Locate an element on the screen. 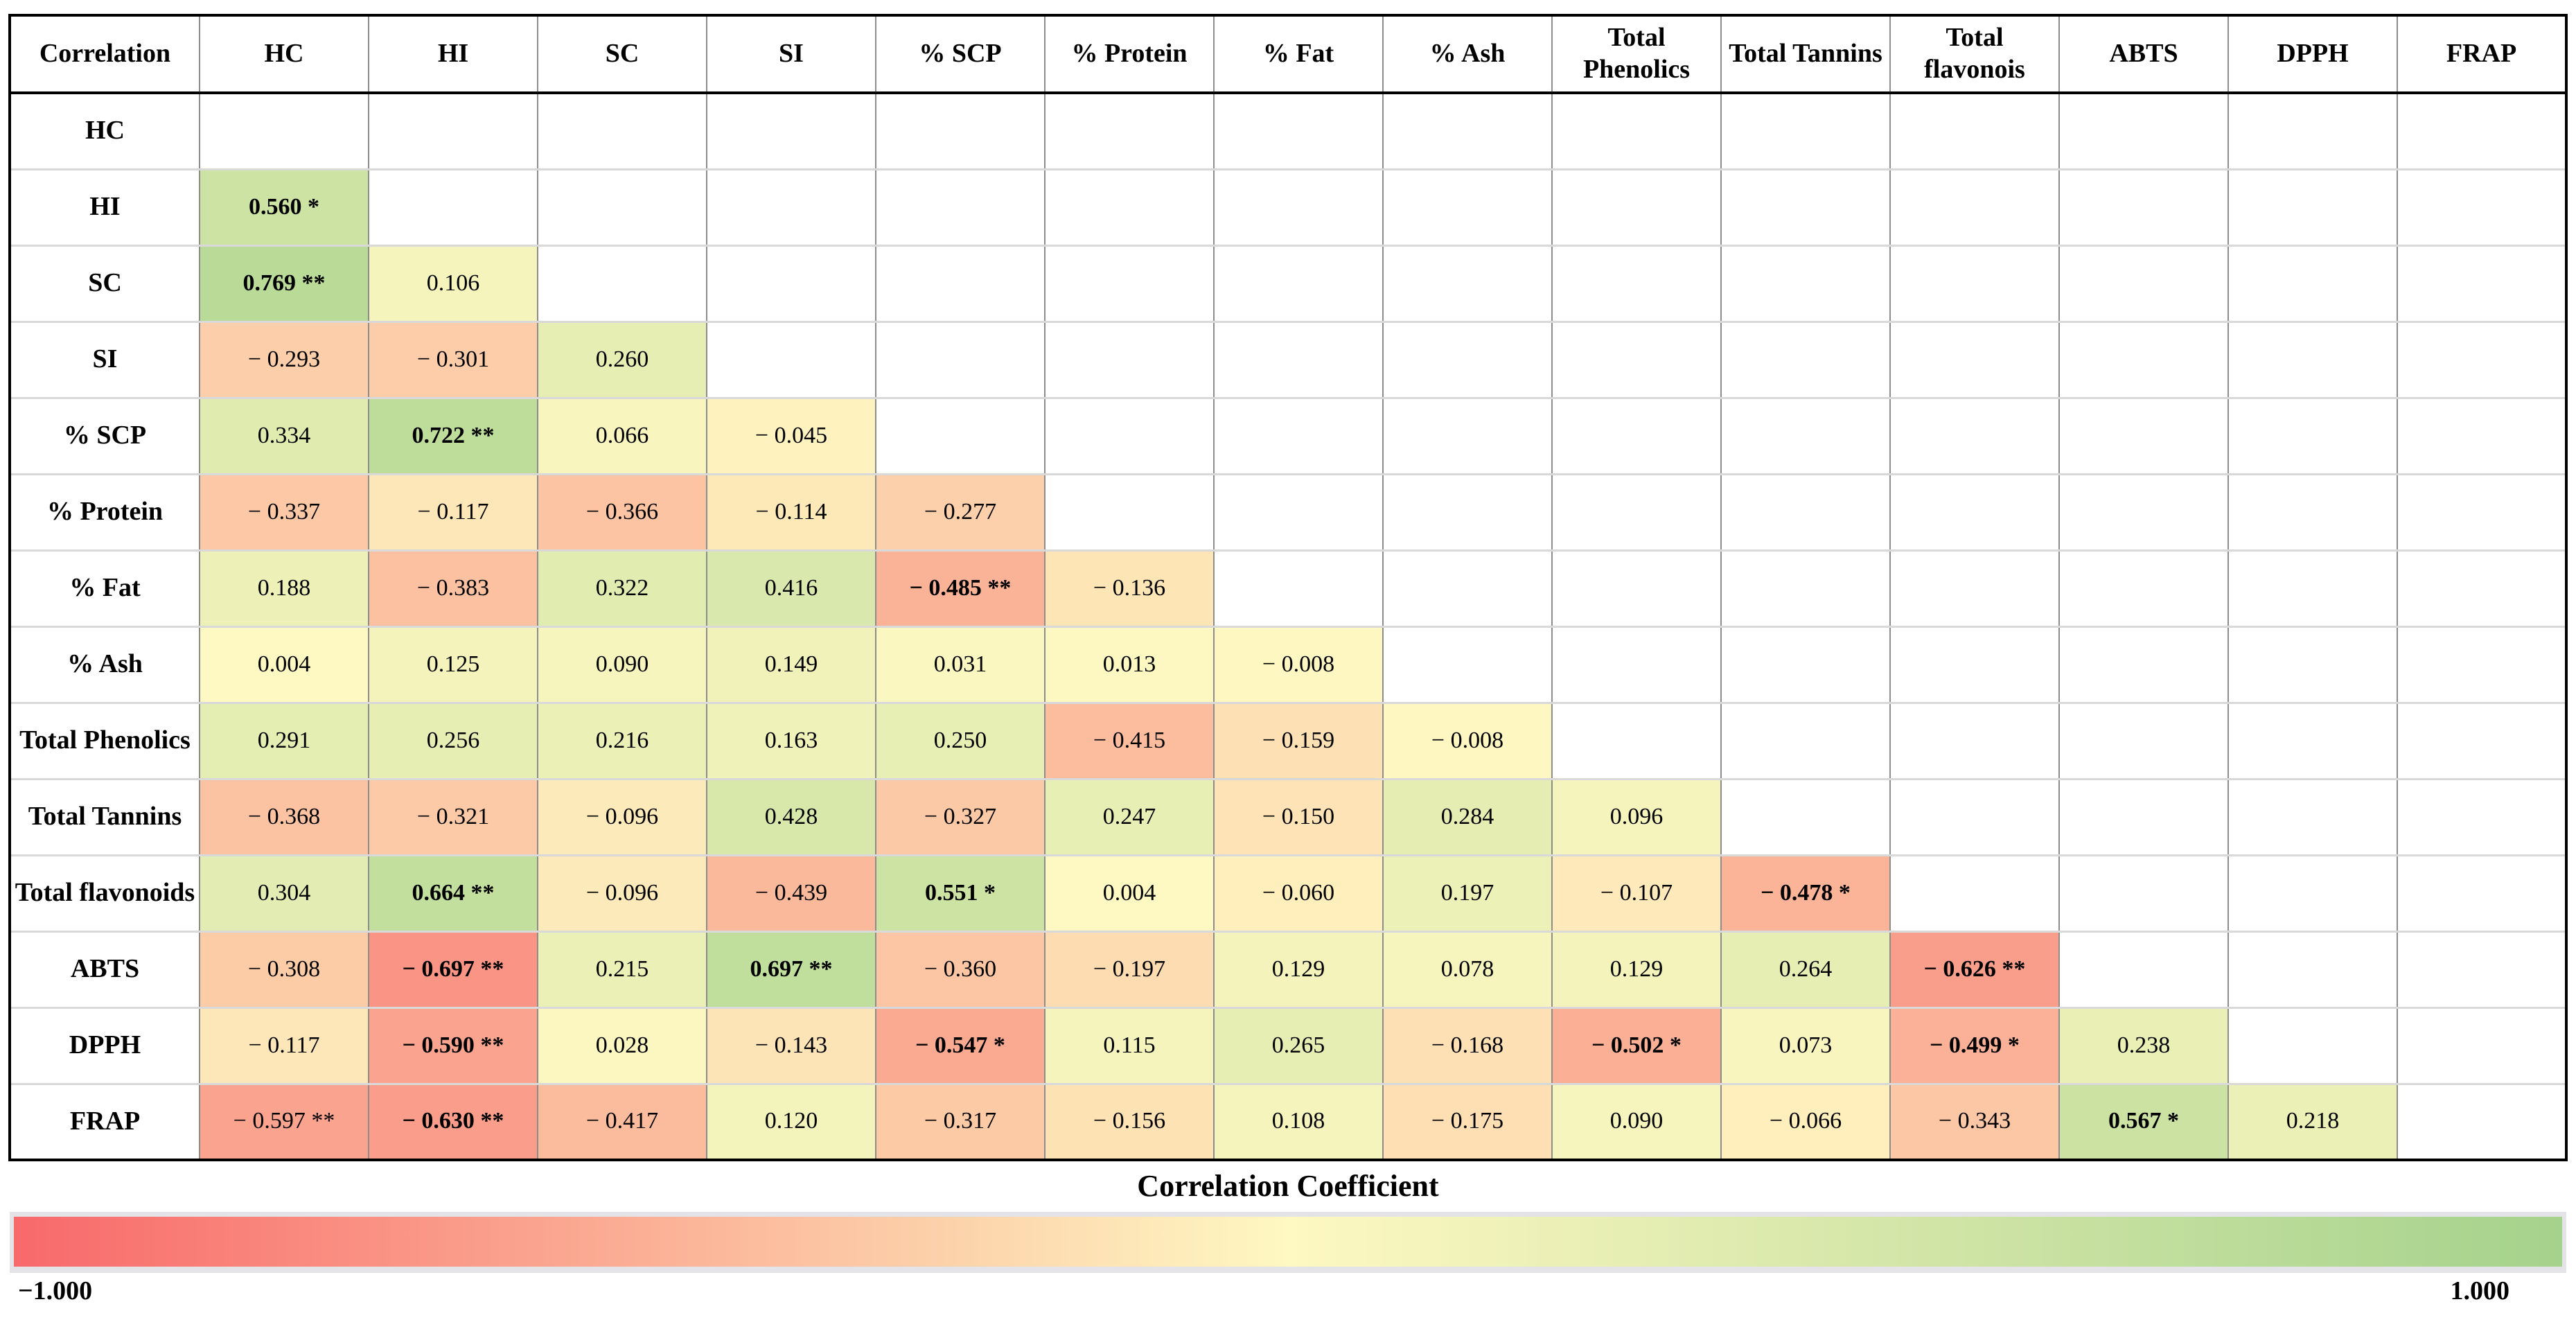  matrix-cell: 0.247 is located at coordinates (1129, 816).